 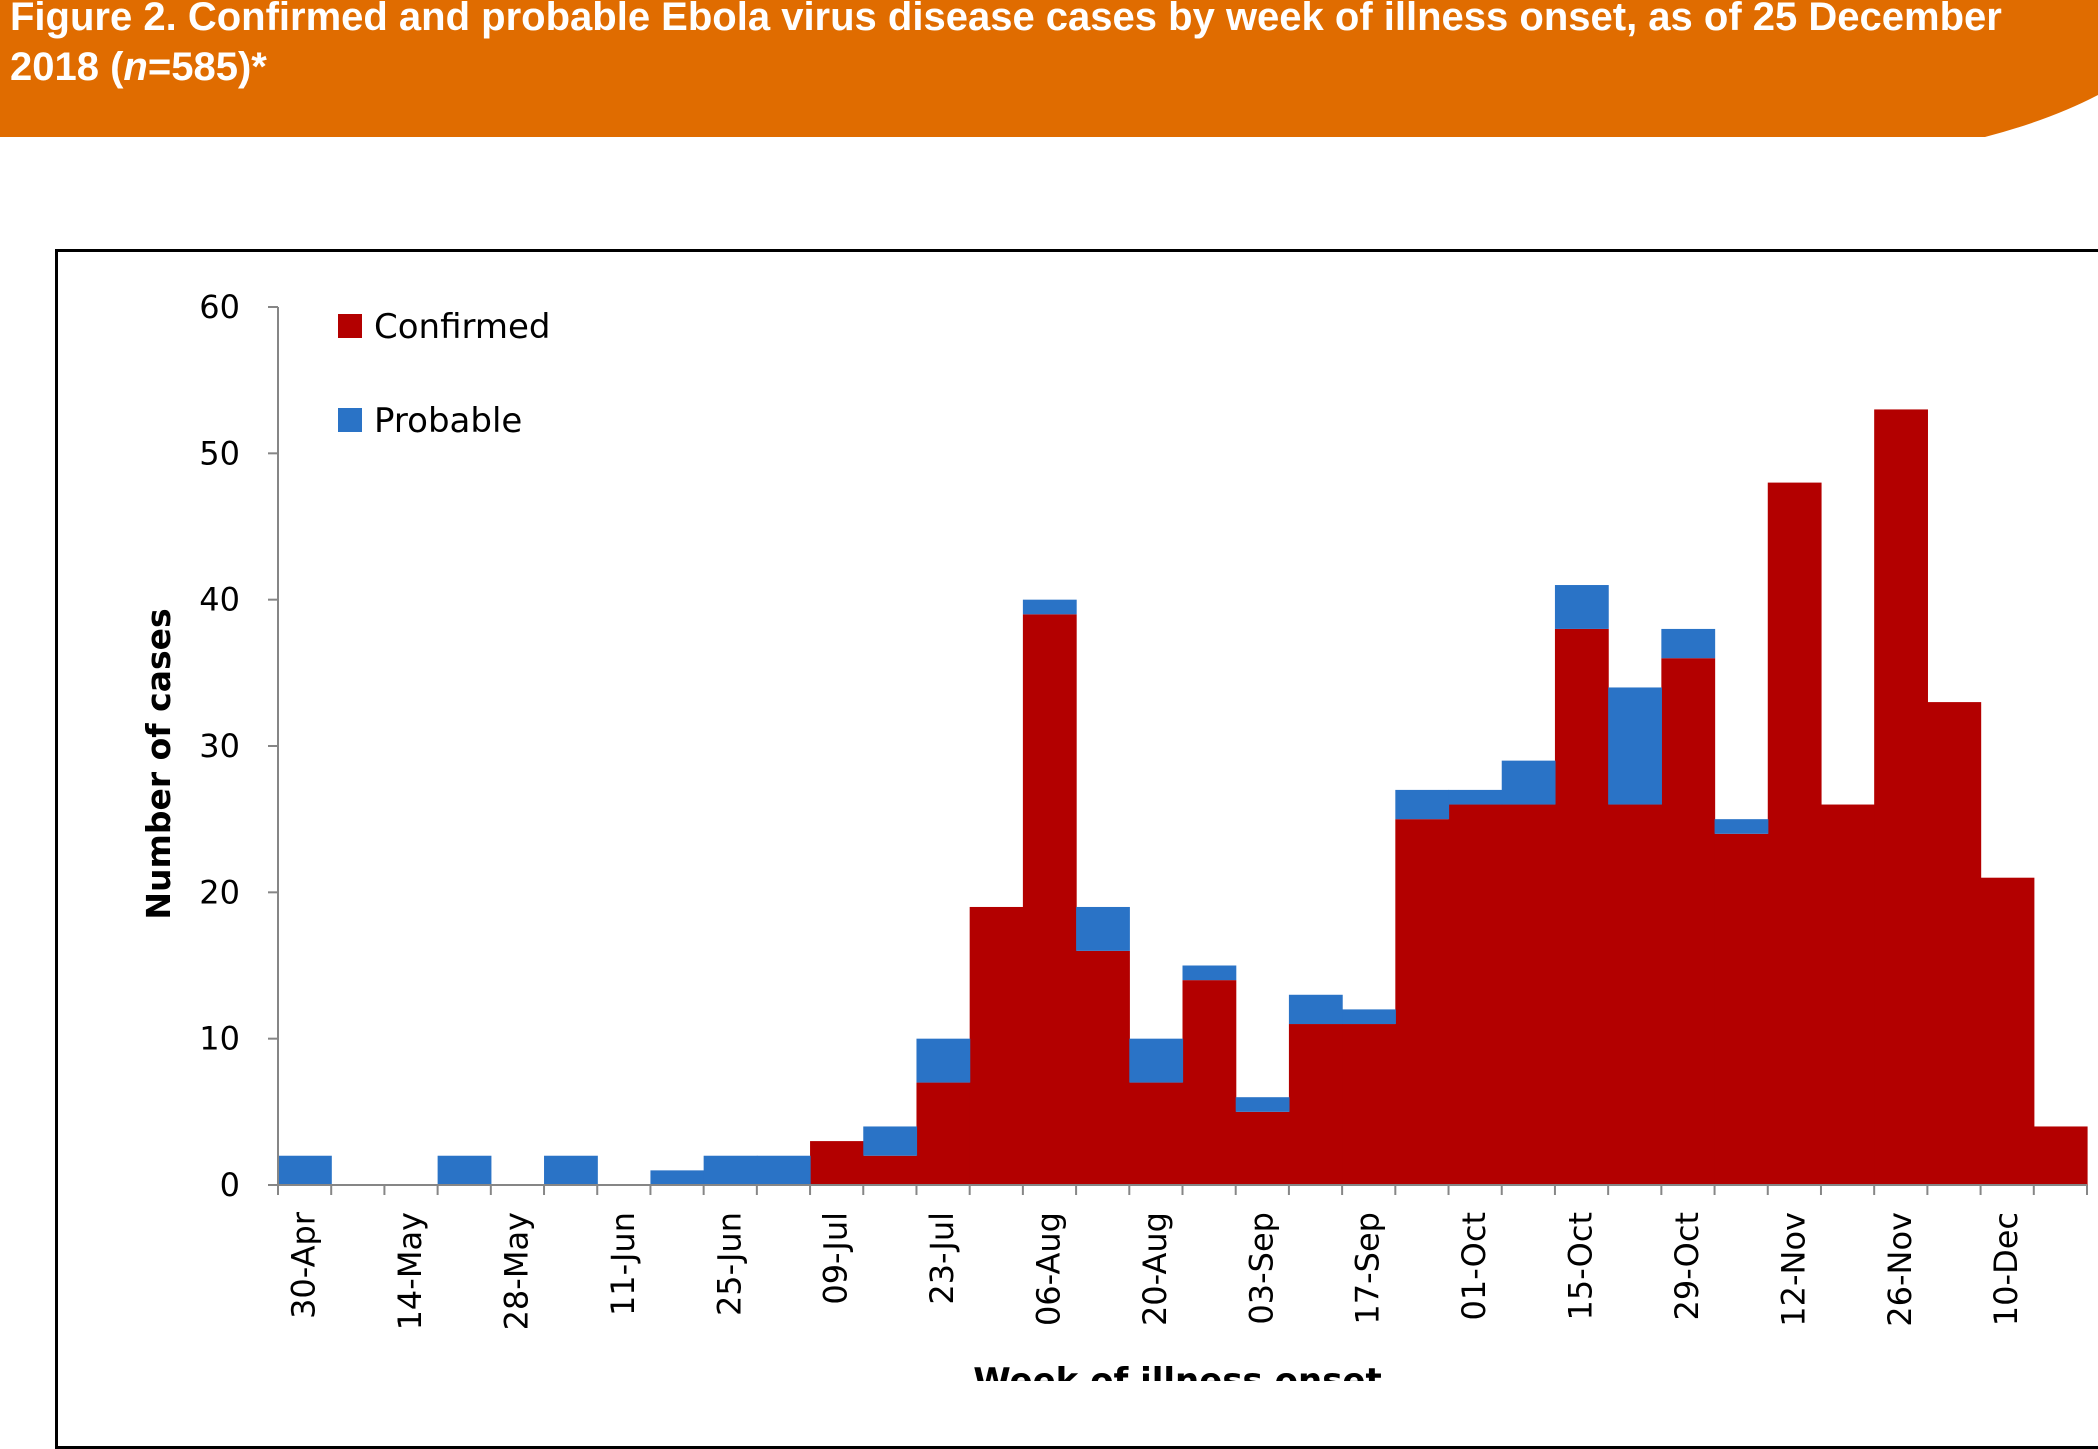 I want to click on y-tick-label: 40, so click(x=219, y=600).